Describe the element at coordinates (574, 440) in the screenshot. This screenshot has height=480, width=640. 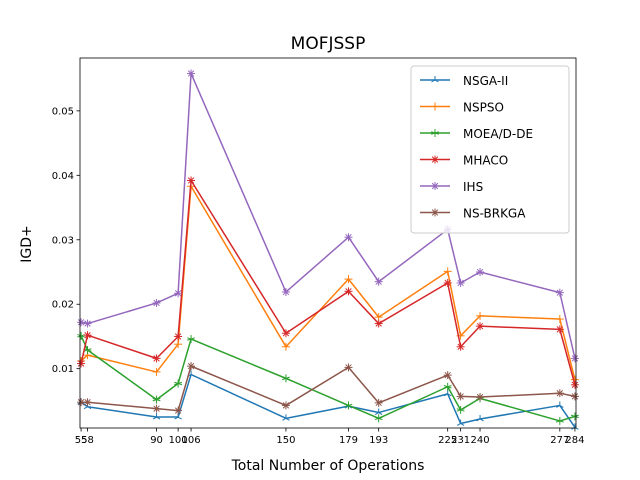
I see `x-tick-label: 284` at that location.